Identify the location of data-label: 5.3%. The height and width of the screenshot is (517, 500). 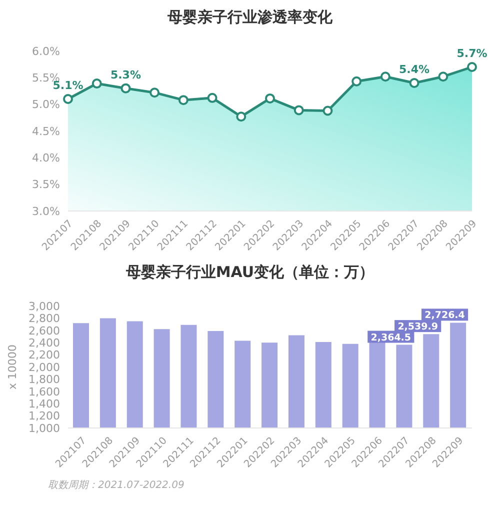
(125, 75).